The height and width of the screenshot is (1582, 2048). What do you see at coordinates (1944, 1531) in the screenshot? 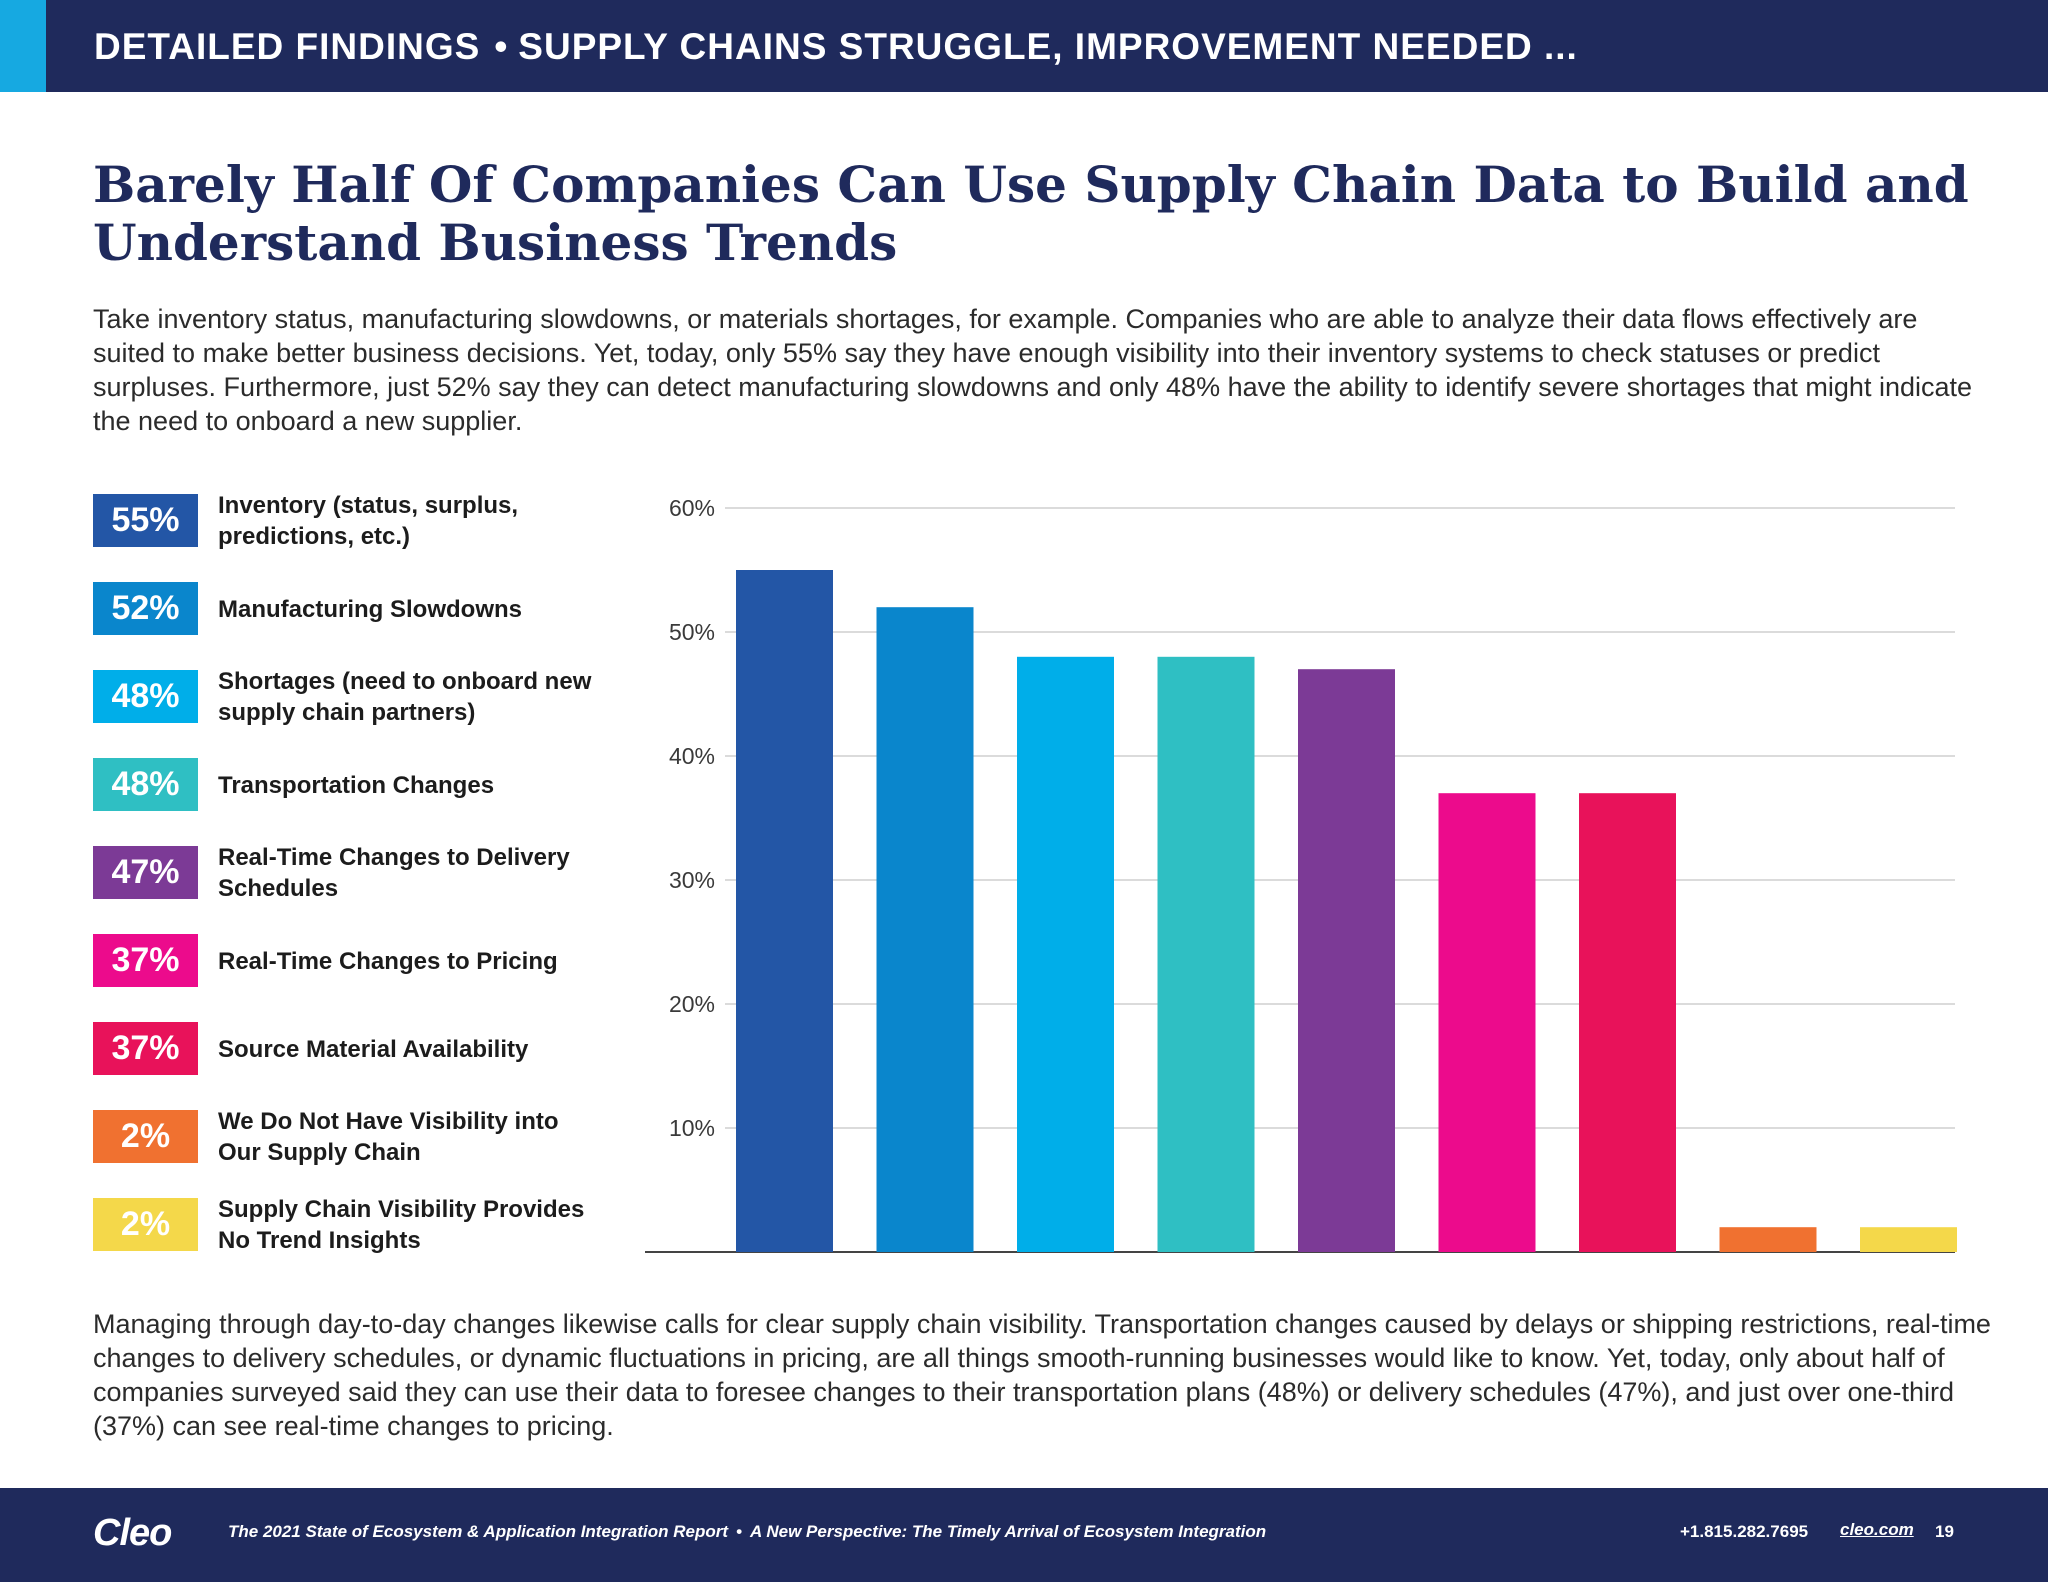
I see `page-number: 19` at bounding box center [1944, 1531].